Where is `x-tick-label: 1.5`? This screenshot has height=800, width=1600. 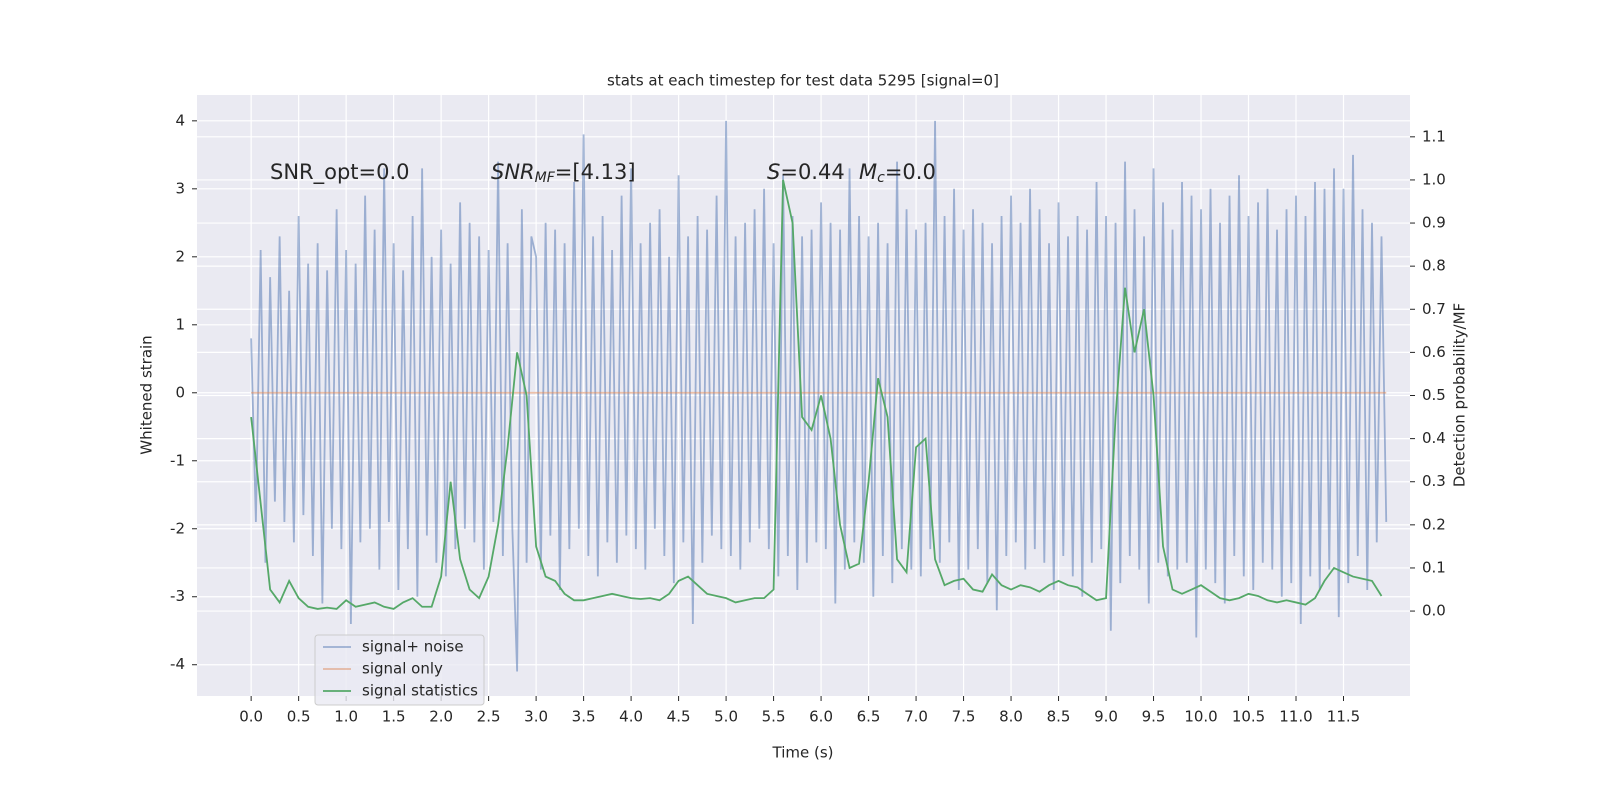
x-tick-label: 1.5 is located at coordinates (394, 717).